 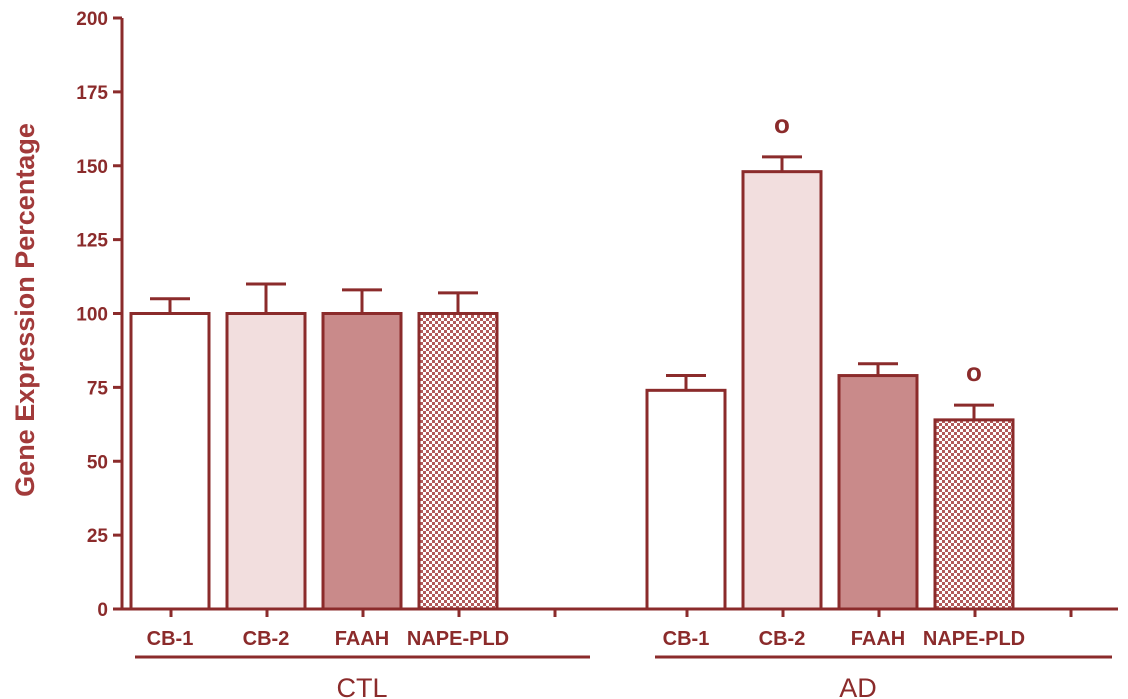 What do you see at coordinates (92, 315) in the screenshot?
I see `y-tick-label: 100` at bounding box center [92, 315].